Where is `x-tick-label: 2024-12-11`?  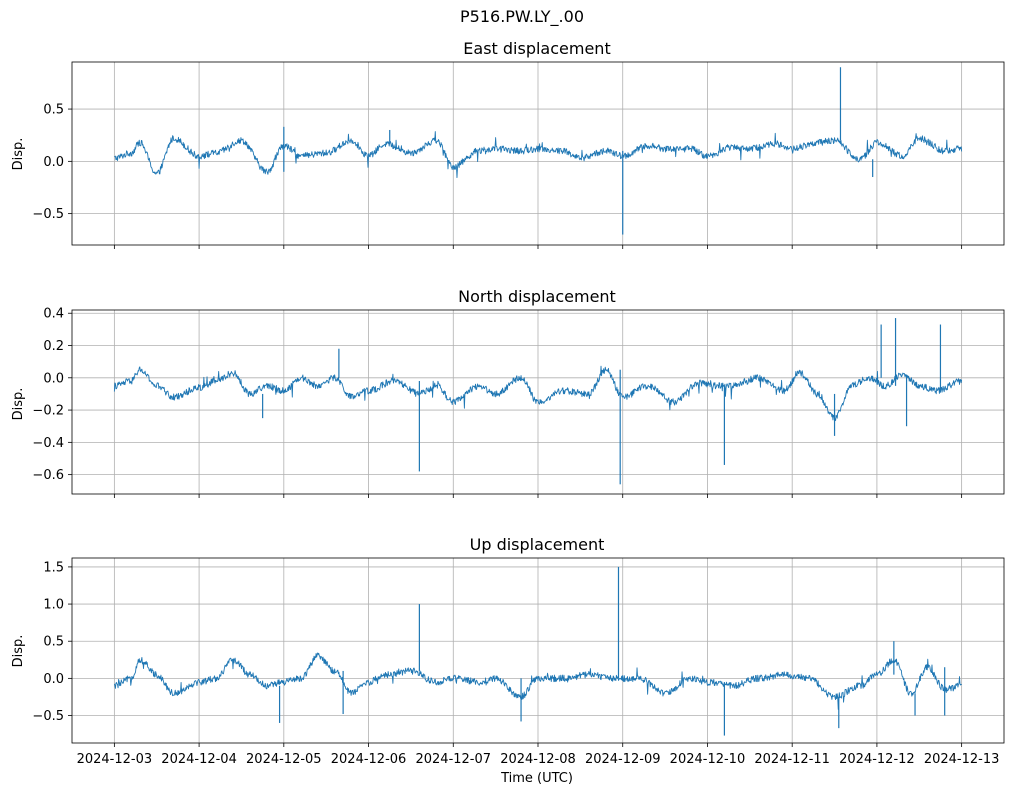 x-tick-label: 2024-12-11 is located at coordinates (792, 759).